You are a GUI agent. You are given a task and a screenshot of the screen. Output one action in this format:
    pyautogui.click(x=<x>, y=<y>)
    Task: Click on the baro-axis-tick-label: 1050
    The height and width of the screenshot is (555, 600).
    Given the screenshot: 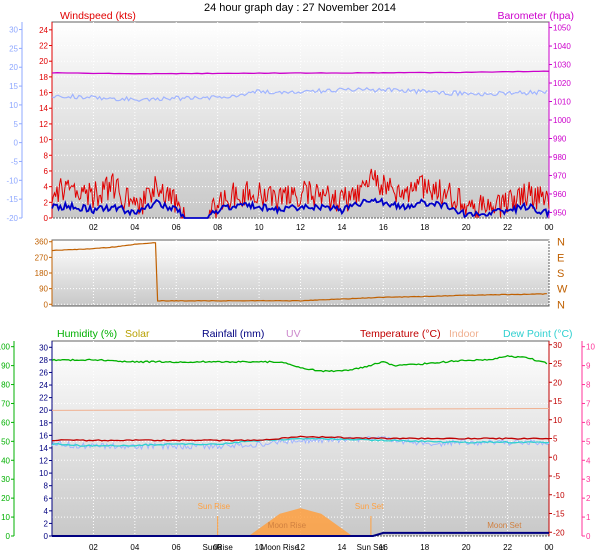 What is the action you would take?
    pyautogui.click(x=562, y=28)
    